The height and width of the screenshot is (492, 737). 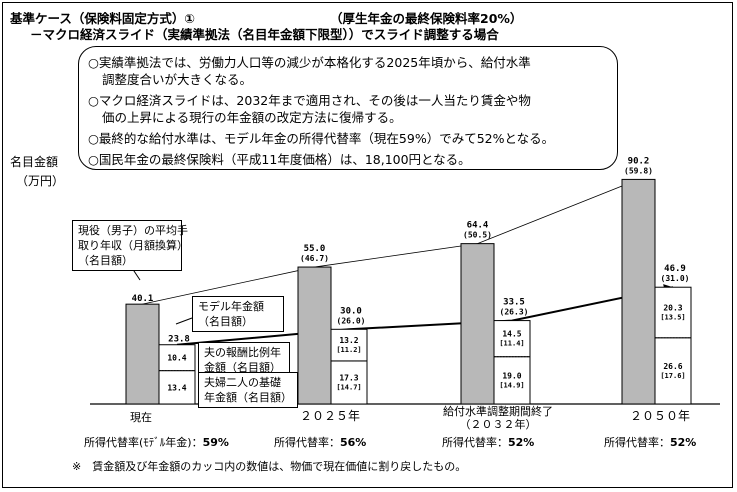 I want to click on replacement-rate-1: 所得代替率：56%, so click(x=320, y=442).